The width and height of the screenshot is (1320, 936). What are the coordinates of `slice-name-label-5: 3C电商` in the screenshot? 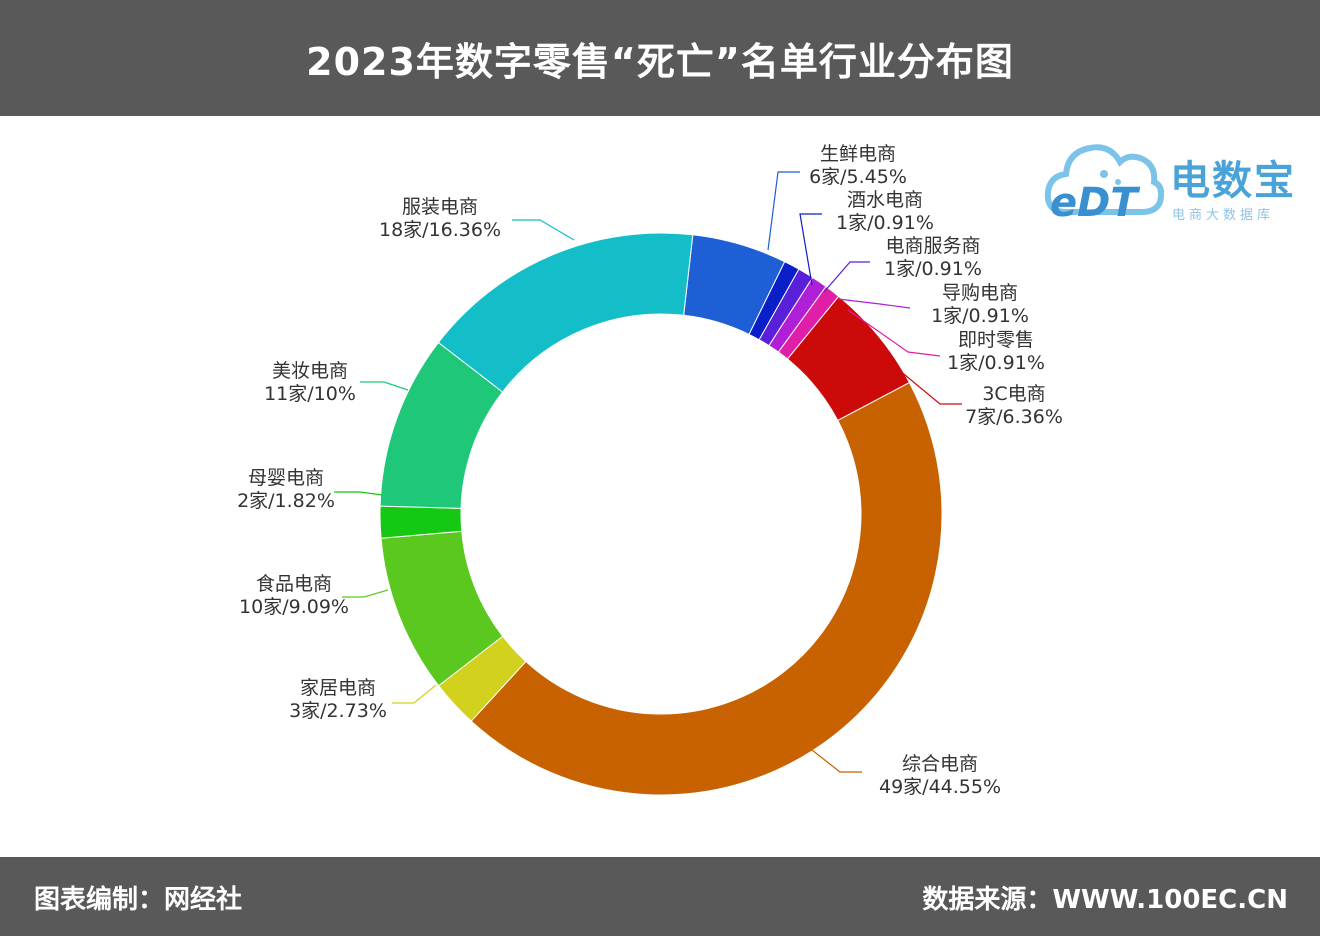 It's located at (1013, 394).